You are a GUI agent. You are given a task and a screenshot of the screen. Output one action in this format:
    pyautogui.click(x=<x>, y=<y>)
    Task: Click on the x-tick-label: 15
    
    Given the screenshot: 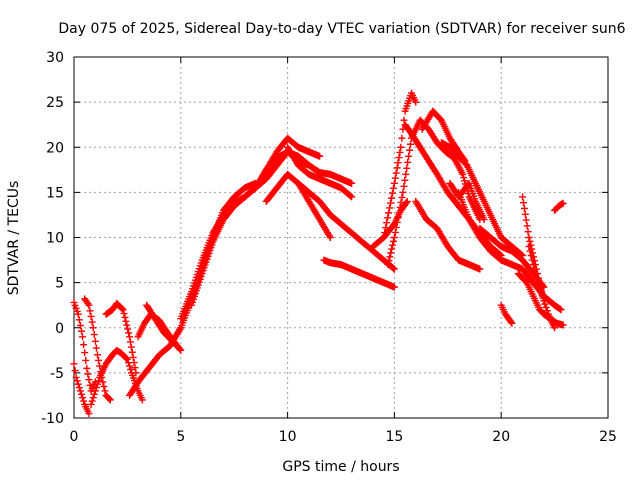 What is the action you would take?
    pyautogui.click(x=394, y=437)
    